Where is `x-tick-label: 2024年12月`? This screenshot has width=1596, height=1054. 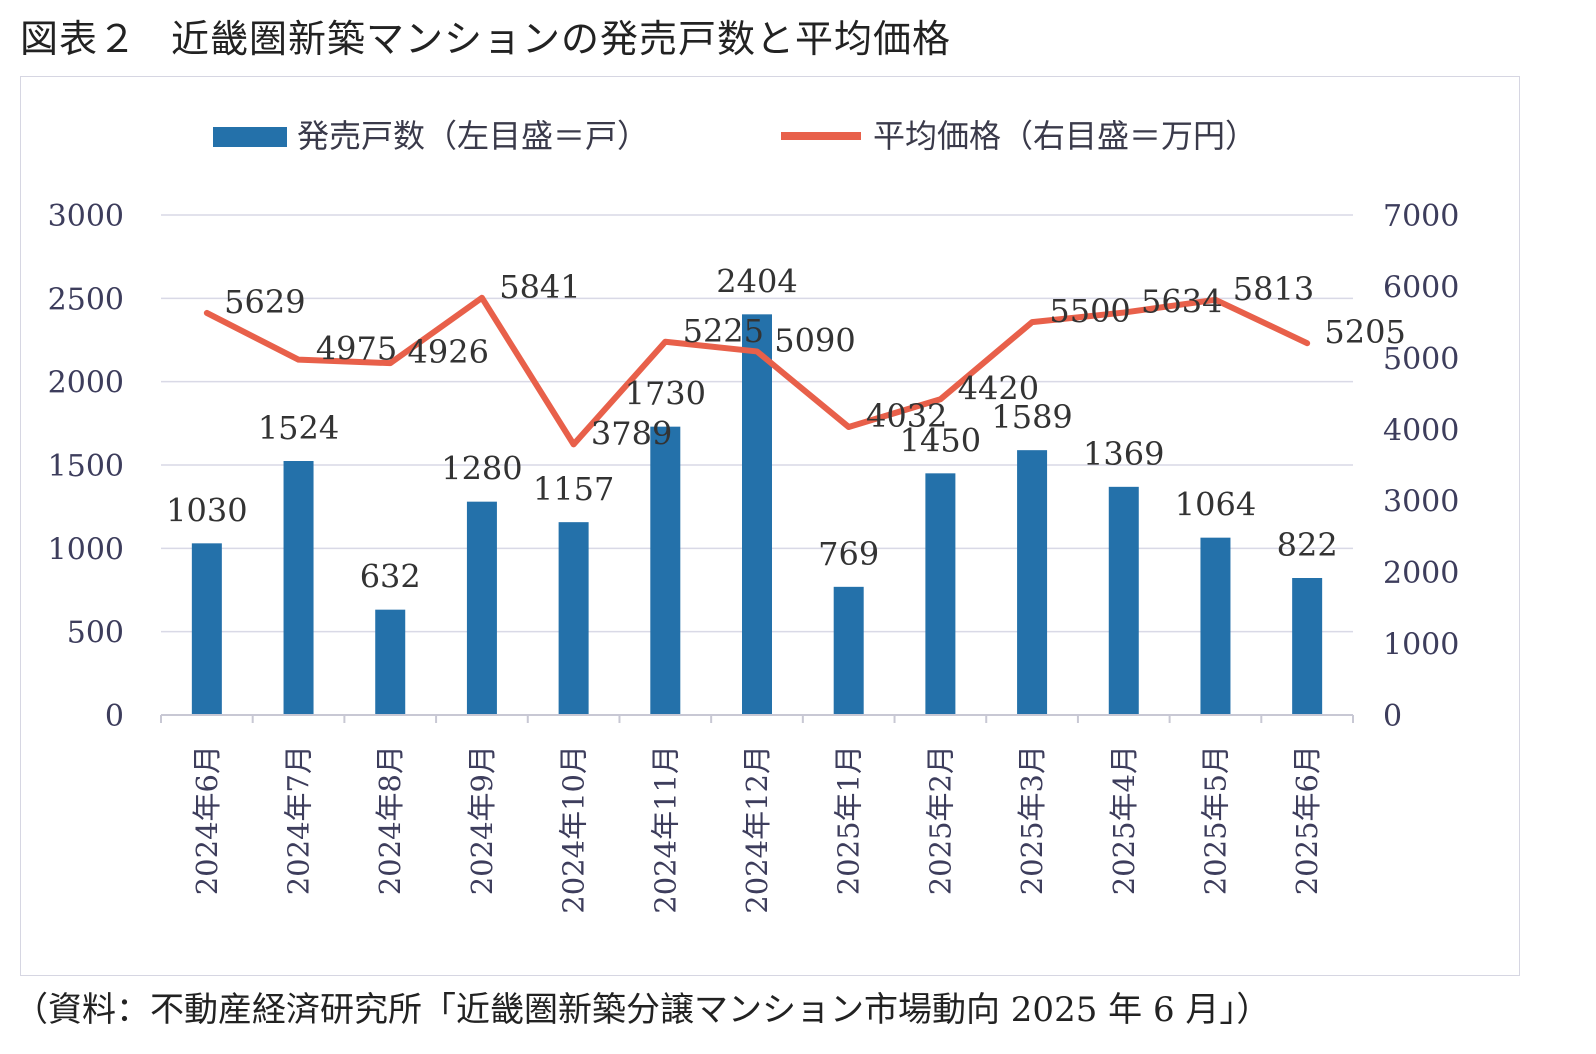
x-tick-label: 2024年12月 is located at coordinates (757, 829).